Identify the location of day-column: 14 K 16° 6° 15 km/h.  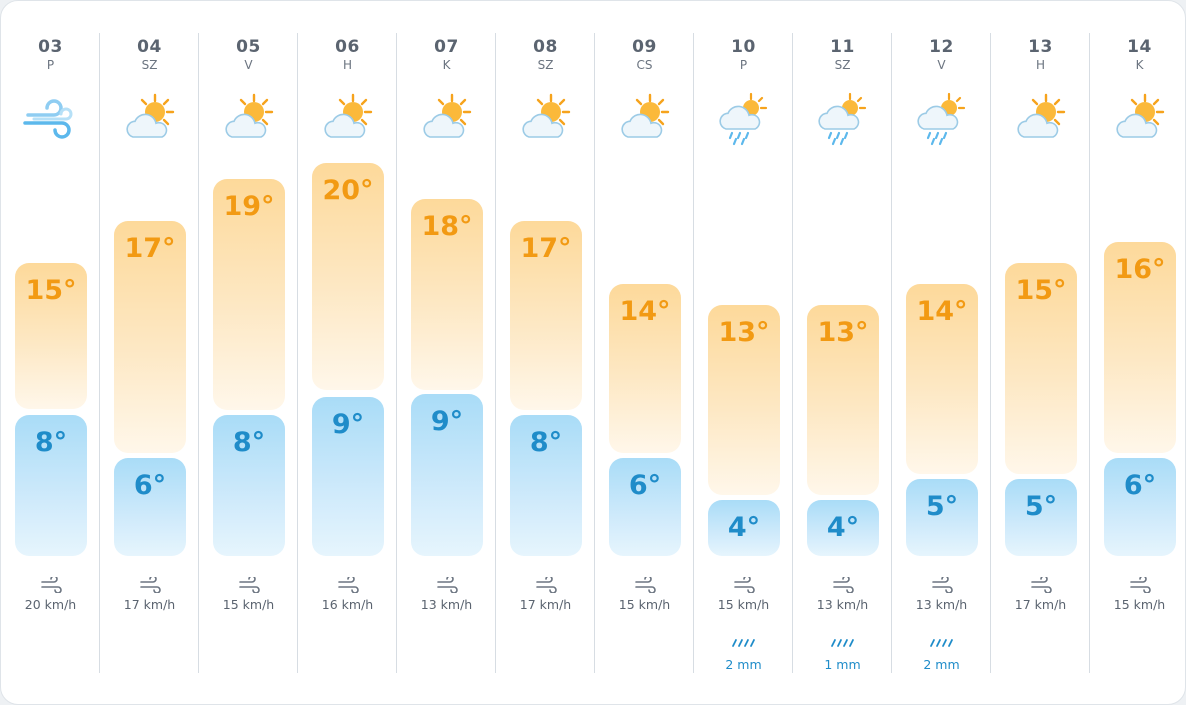
(1137, 353).